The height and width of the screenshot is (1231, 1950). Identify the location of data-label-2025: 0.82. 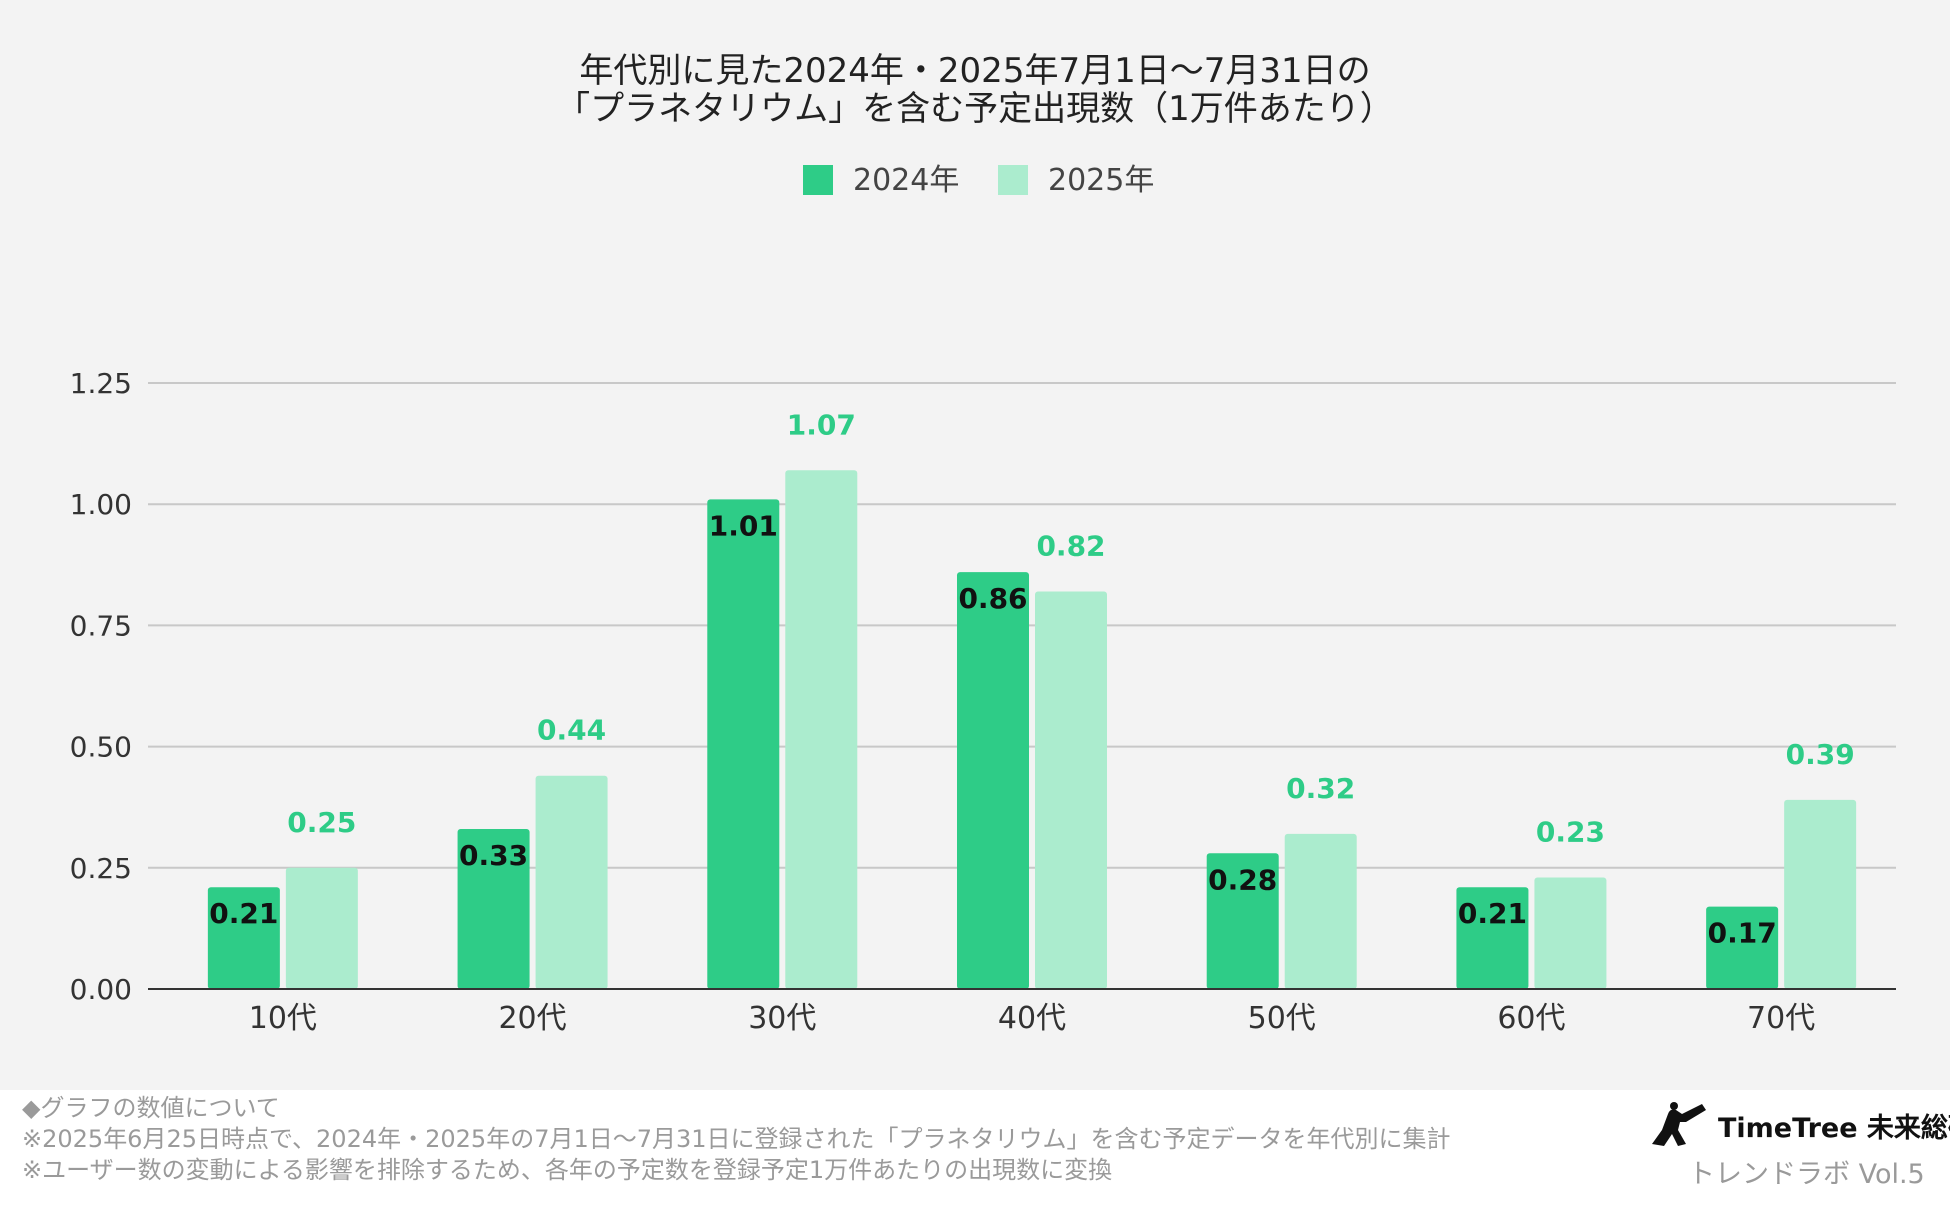
(1070, 545).